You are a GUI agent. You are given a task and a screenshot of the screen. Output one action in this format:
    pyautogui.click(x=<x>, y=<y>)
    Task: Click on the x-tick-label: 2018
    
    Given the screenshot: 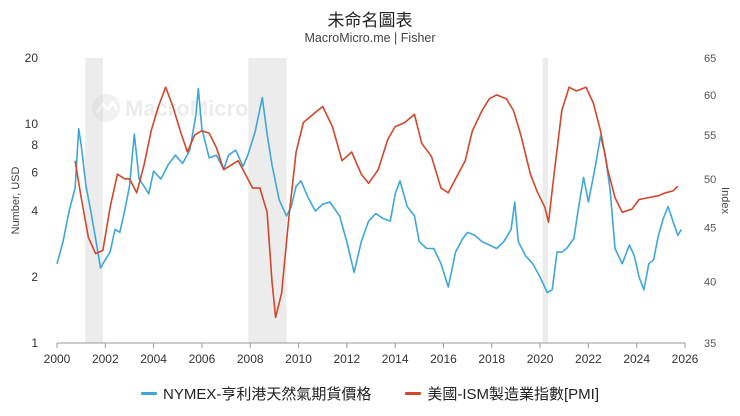 What is the action you would take?
    pyautogui.click(x=491, y=359)
    